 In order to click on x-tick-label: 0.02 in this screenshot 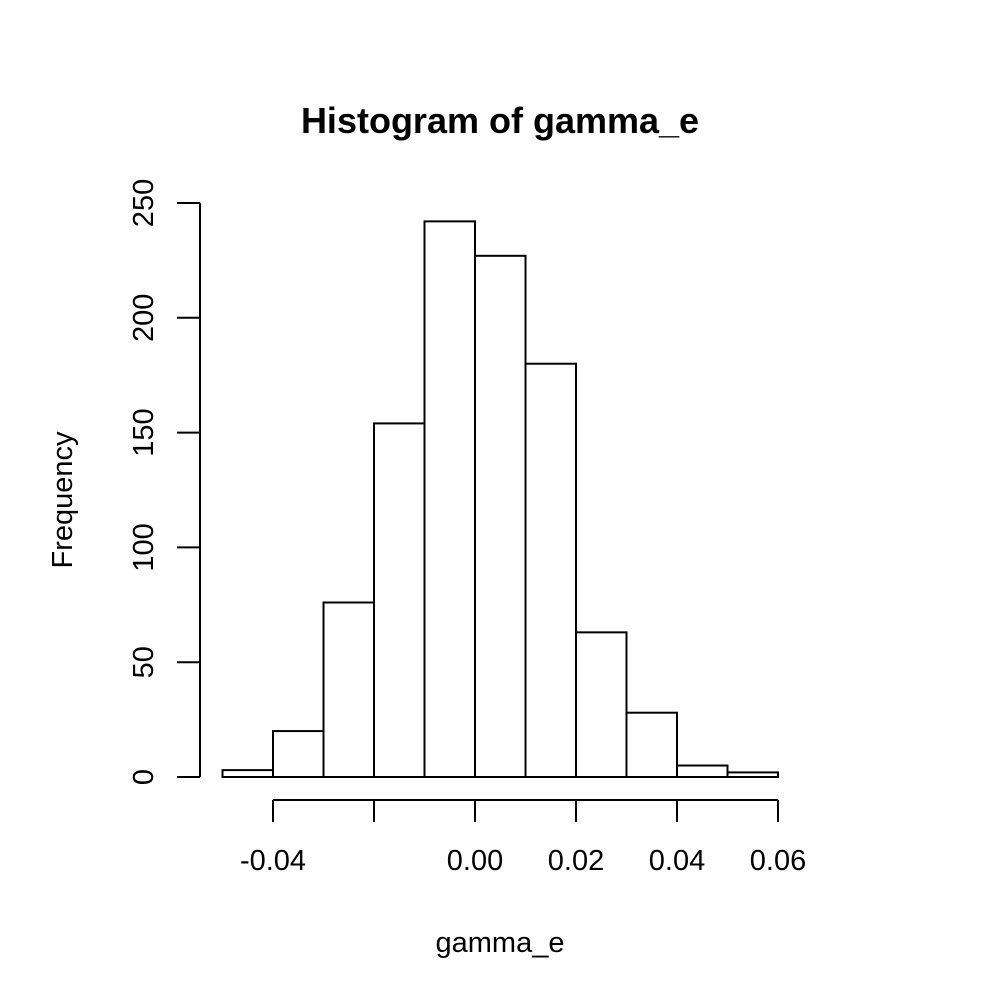, I will do `click(576, 861)`.